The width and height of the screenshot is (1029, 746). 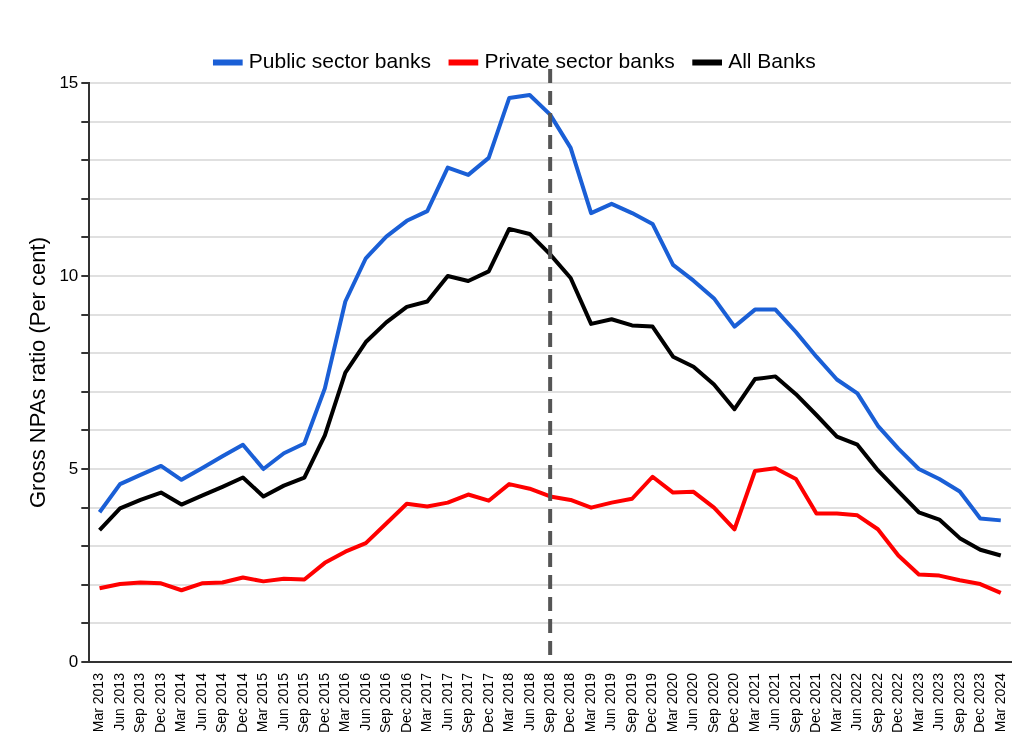 I want to click on x-tick-label: Jun 2020, so click(x=692, y=701).